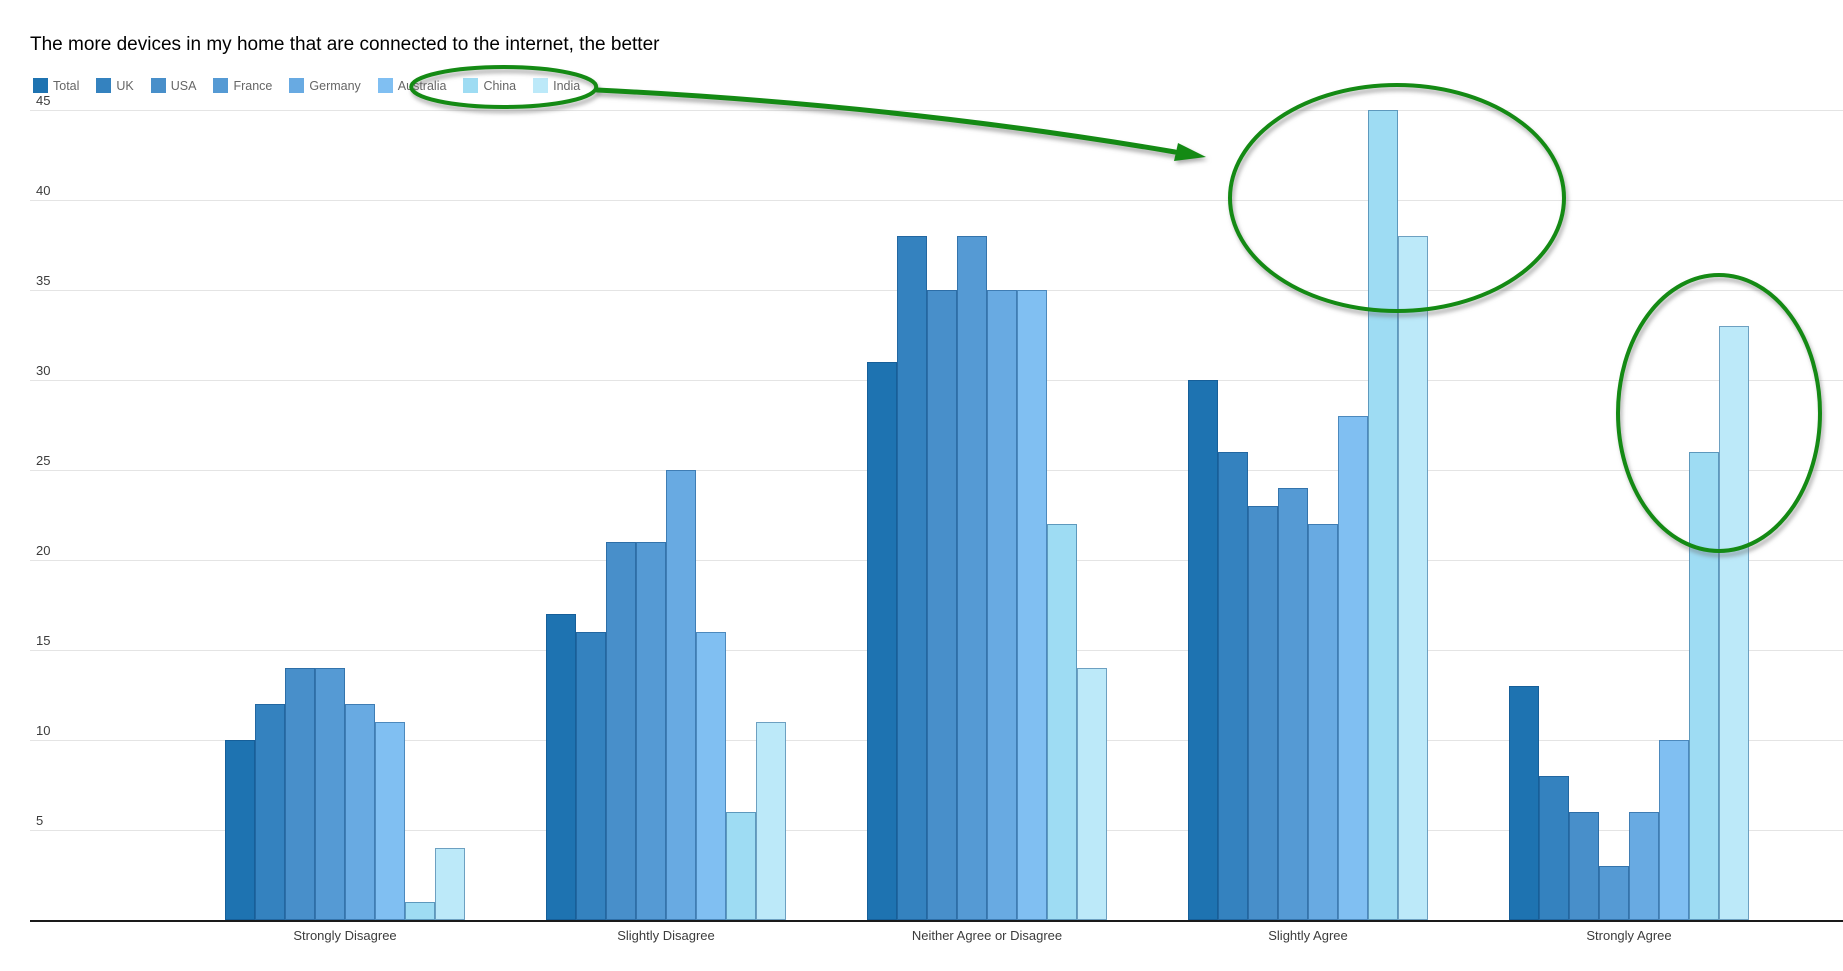  I want to click on bar-strongly-disagree-usa, so click(300, 794).